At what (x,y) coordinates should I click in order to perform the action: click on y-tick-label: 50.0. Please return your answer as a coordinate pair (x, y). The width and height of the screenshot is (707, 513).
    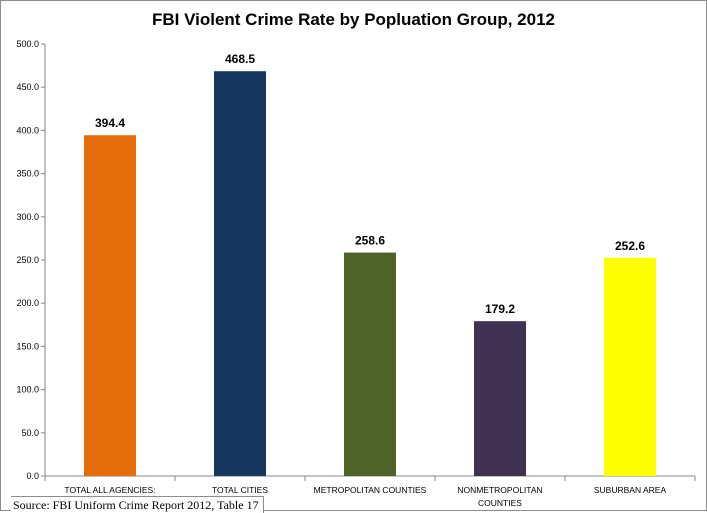
    Looking at the image, I should click on (30, 433).